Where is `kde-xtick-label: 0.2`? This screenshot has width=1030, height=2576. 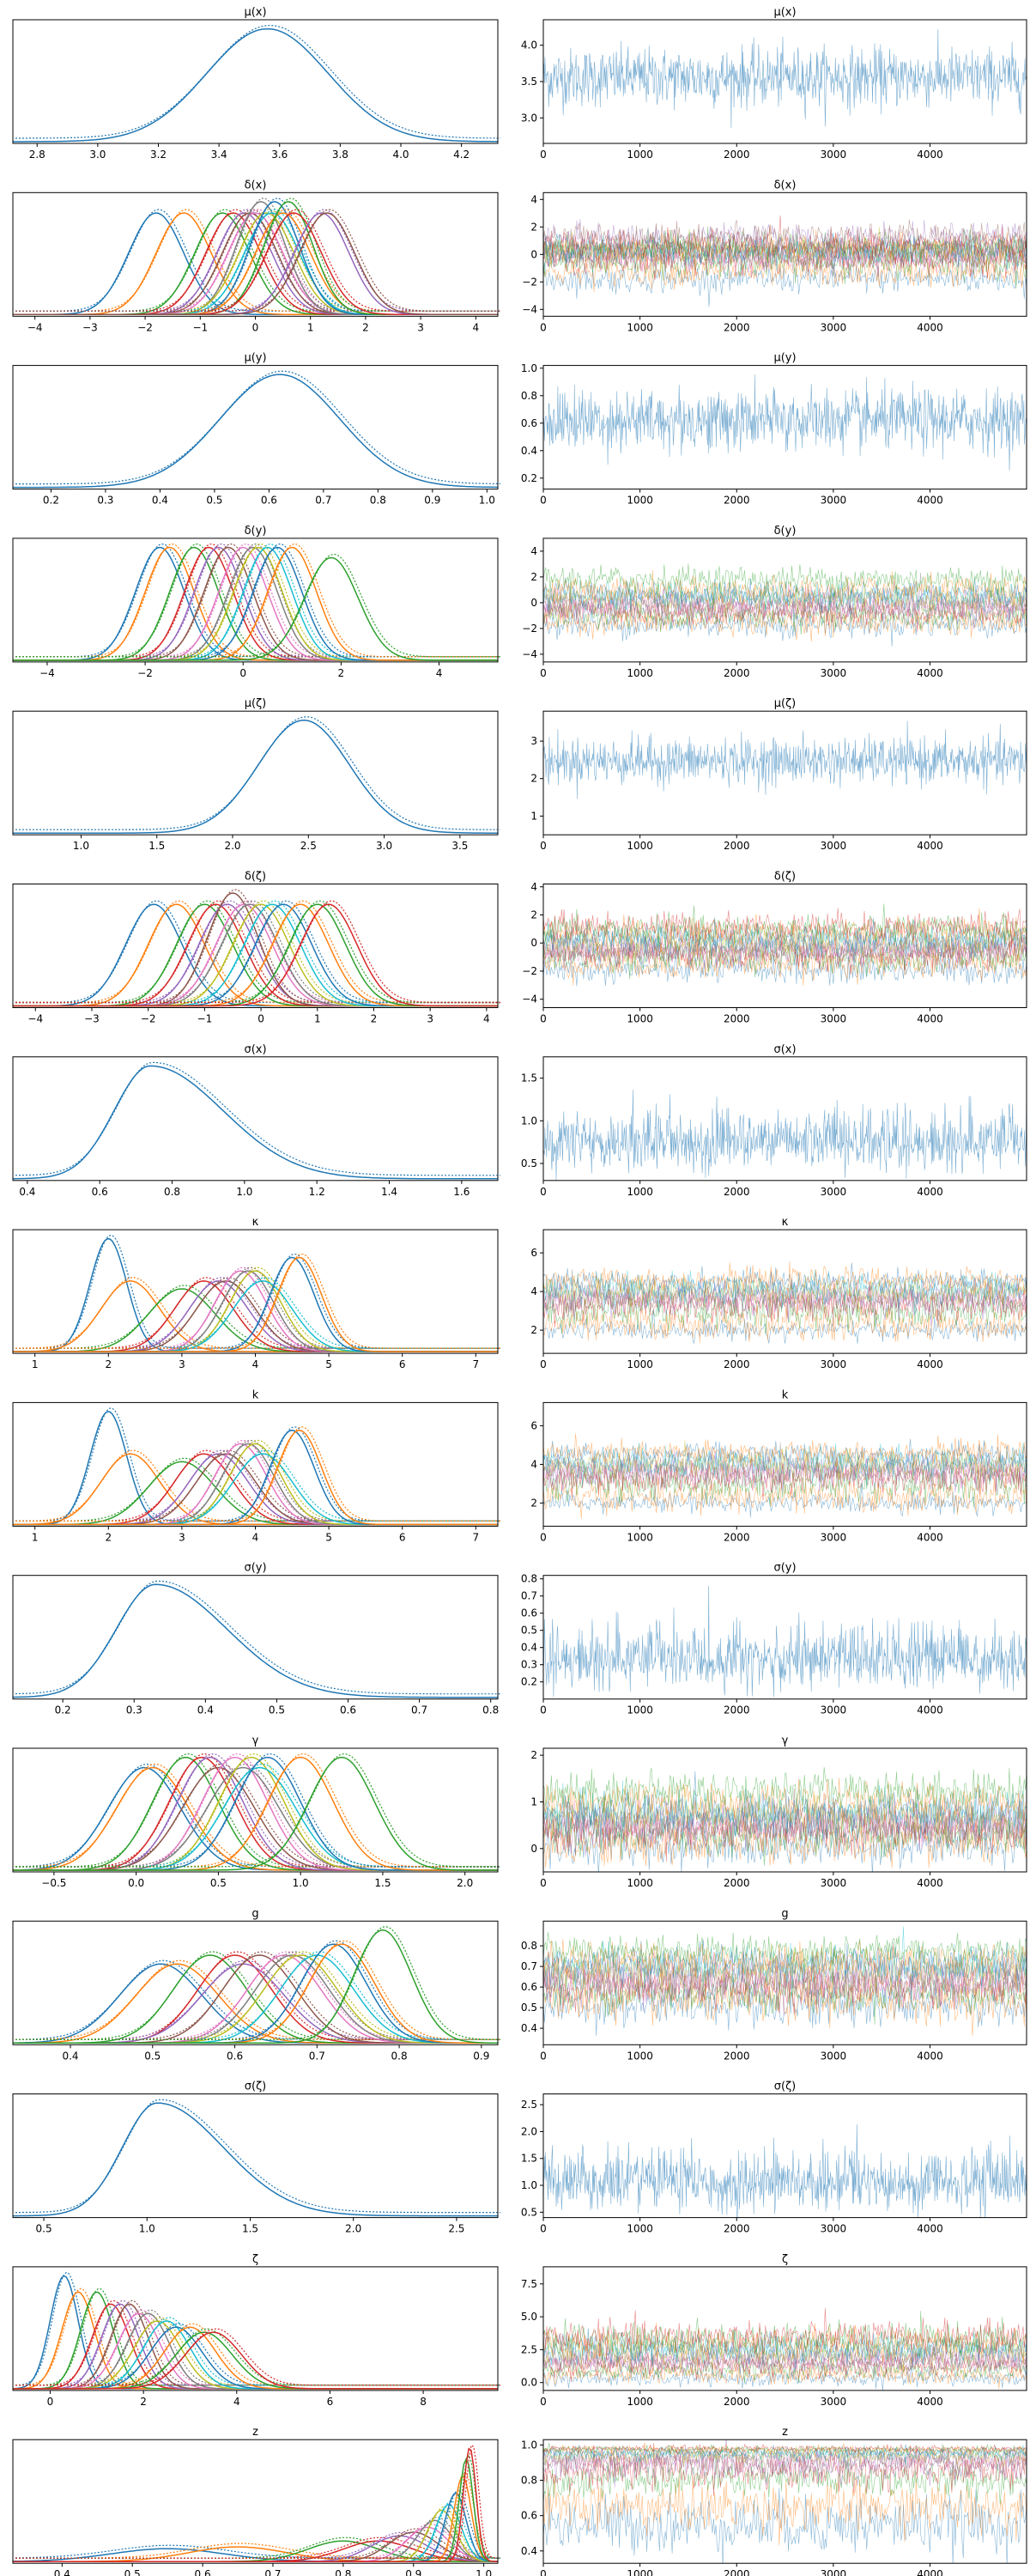 kde-xtick-label: 0.2 is located at coordinates (51, 501).